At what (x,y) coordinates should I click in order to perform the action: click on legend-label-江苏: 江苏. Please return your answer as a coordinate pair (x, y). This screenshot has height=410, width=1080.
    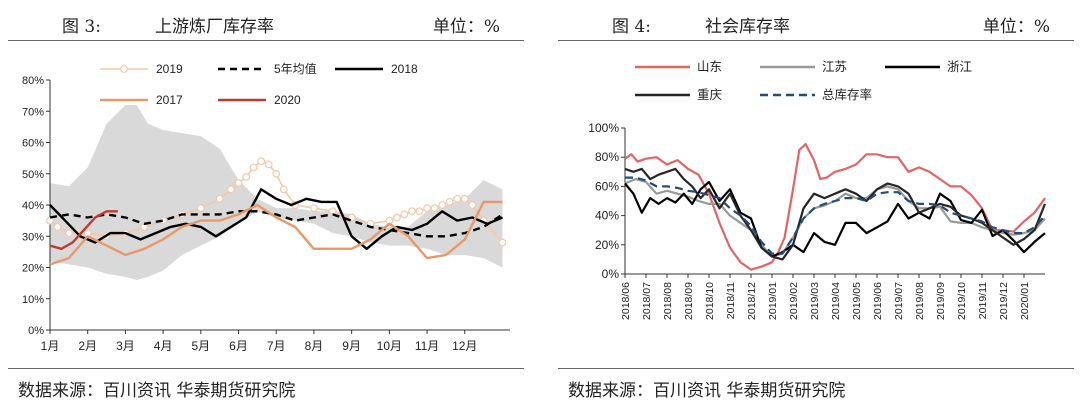
    Looking at the image, I should click on (834, 66).